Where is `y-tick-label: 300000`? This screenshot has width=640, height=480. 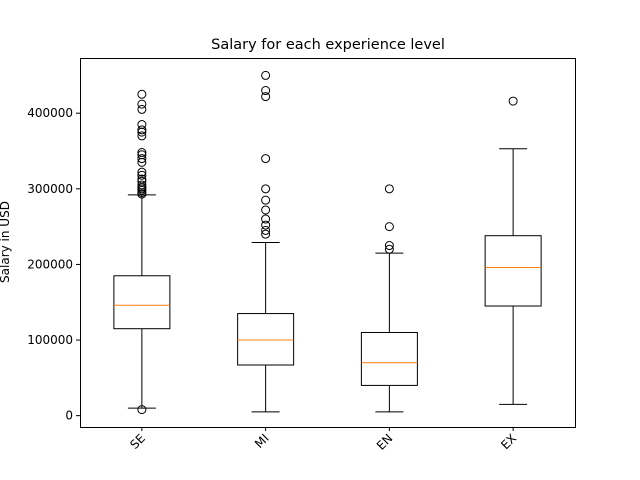
y-tick-label: 300000 is located at coordinates (50, 189).